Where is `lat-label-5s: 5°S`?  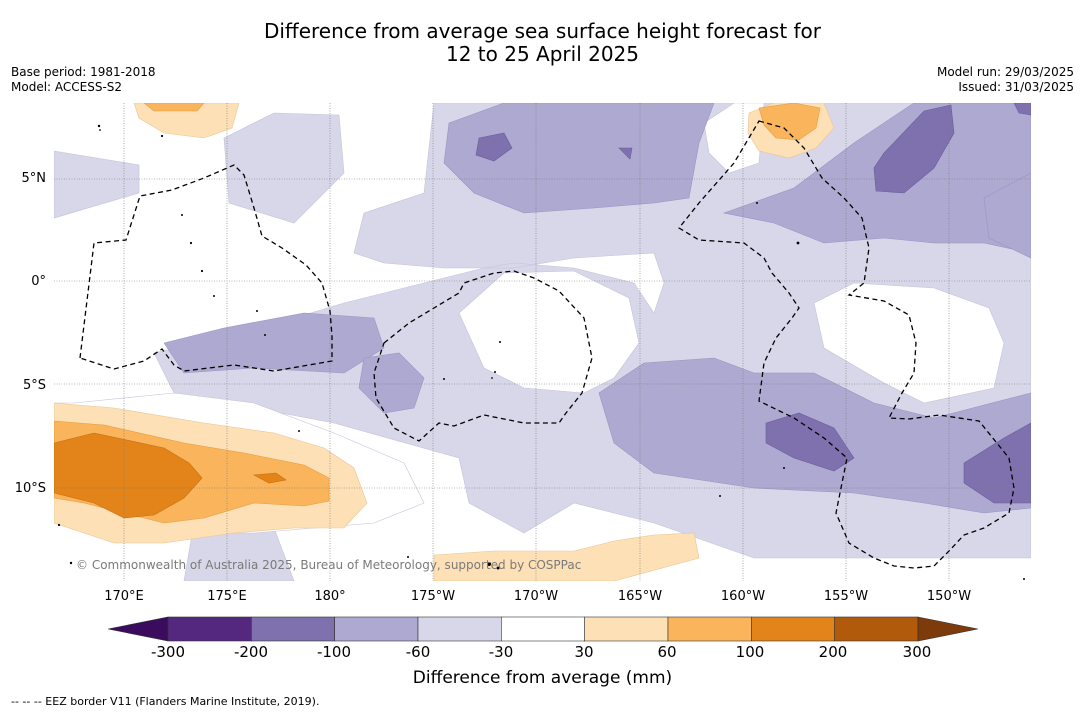 lat-label-5s: 5°S is located at coordinates (34, 385).